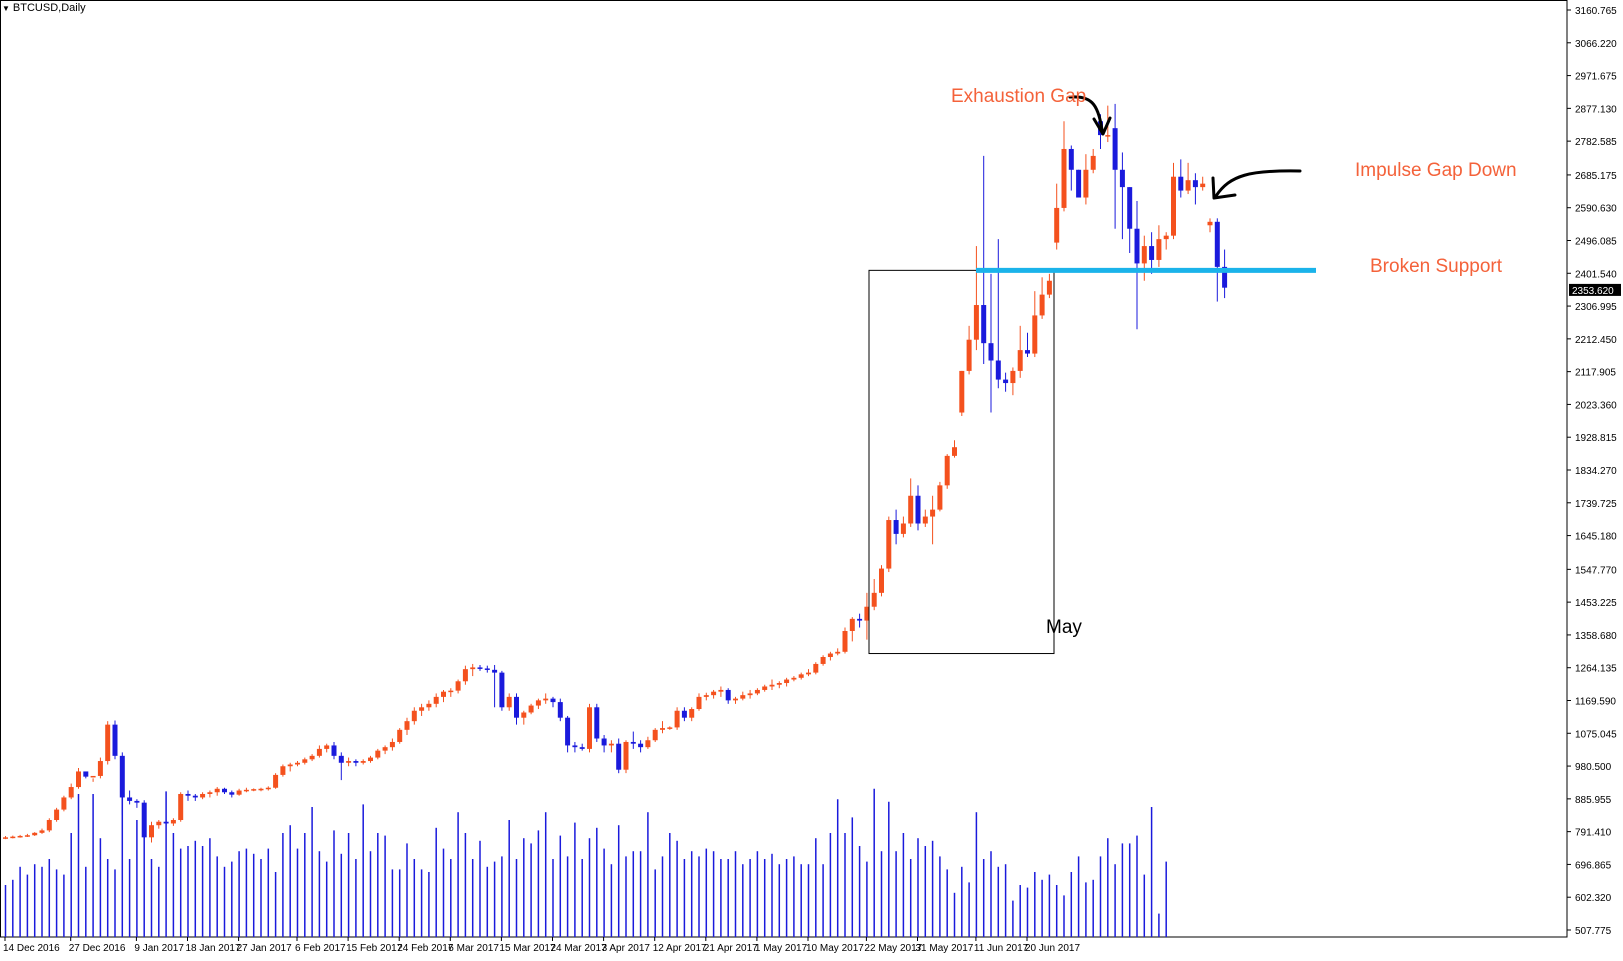  What do you see at coordinates (626, 948) in the screenshot?
I see `x-tick-label: 3 Apr 2017` at bounding box center [626, 948].